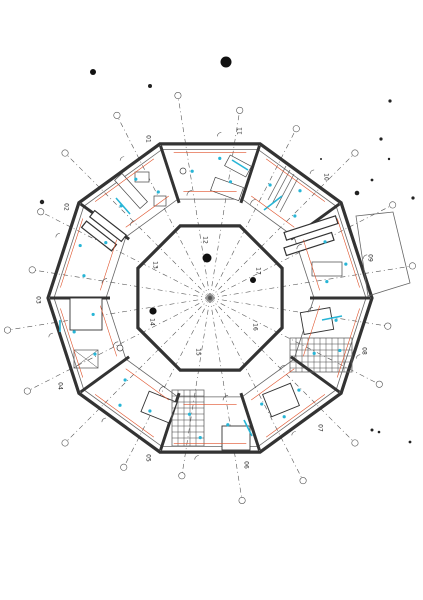 This screenshot has height=600, width=423. What do you see at coordinates (38, 300) in the screenshot?
I see `room-number-03: 03` at bounding box center [38, 300].